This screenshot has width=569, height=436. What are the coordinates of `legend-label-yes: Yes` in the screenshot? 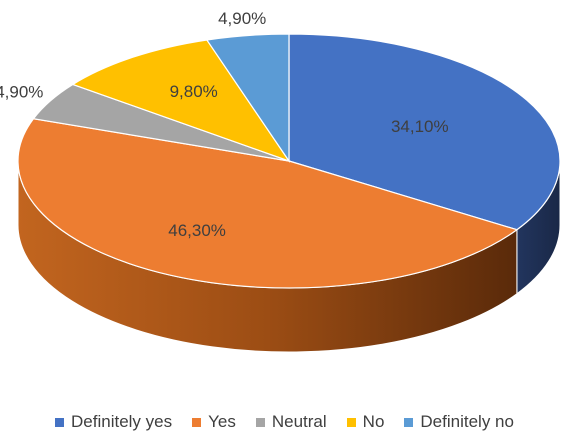 It's located at (222, 421).